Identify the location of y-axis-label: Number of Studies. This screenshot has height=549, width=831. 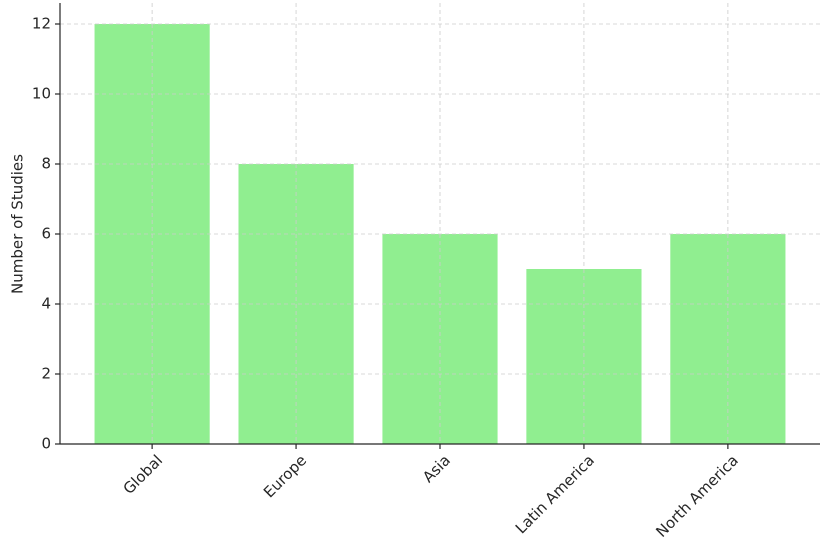
(18, 224).